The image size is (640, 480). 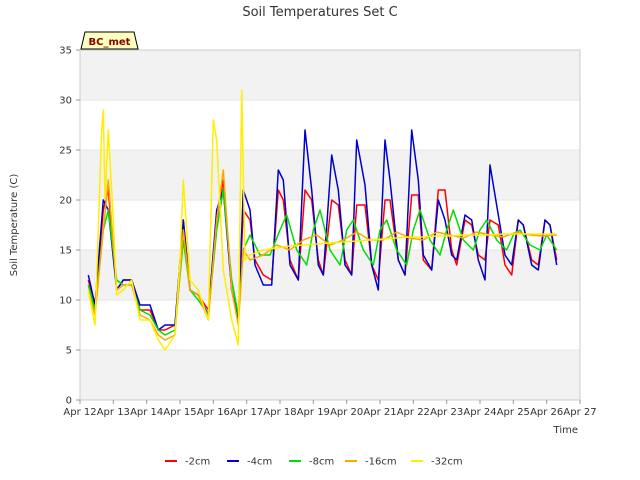 I want to click on x-tick-label: Apr 24, so click(x=479, y=412).